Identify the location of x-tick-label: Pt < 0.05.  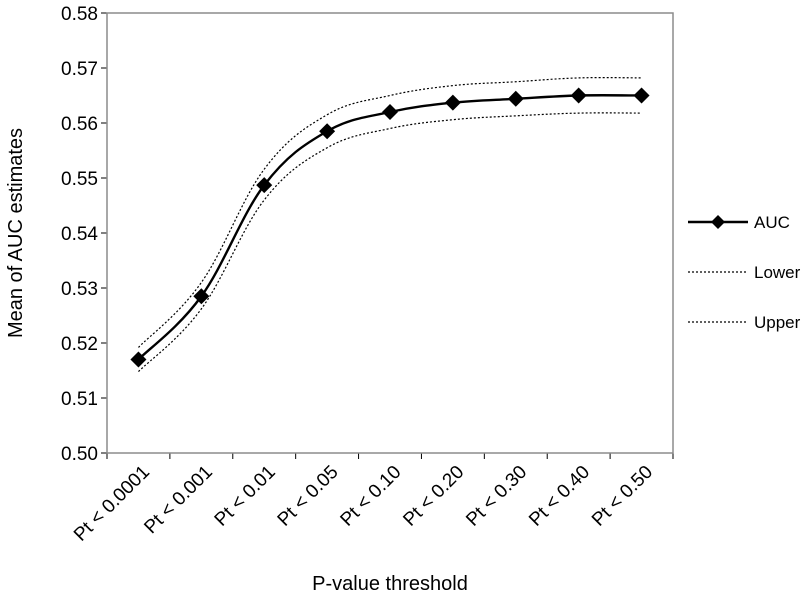
(308, 496).